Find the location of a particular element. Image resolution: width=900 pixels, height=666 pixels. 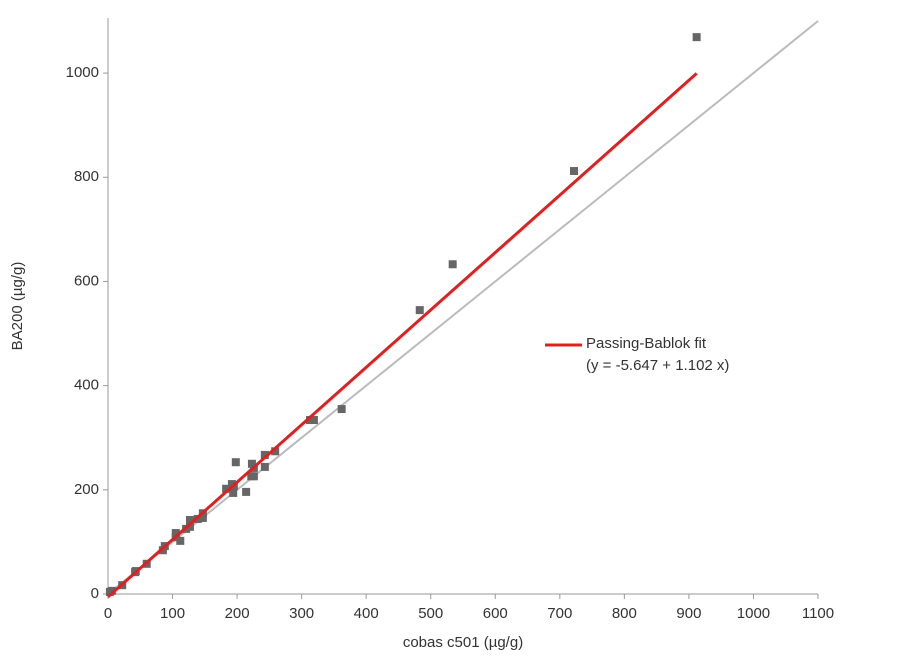

legend-equation: (y = -5.647 + 1.102 x) is located at coordinates (658, 365).